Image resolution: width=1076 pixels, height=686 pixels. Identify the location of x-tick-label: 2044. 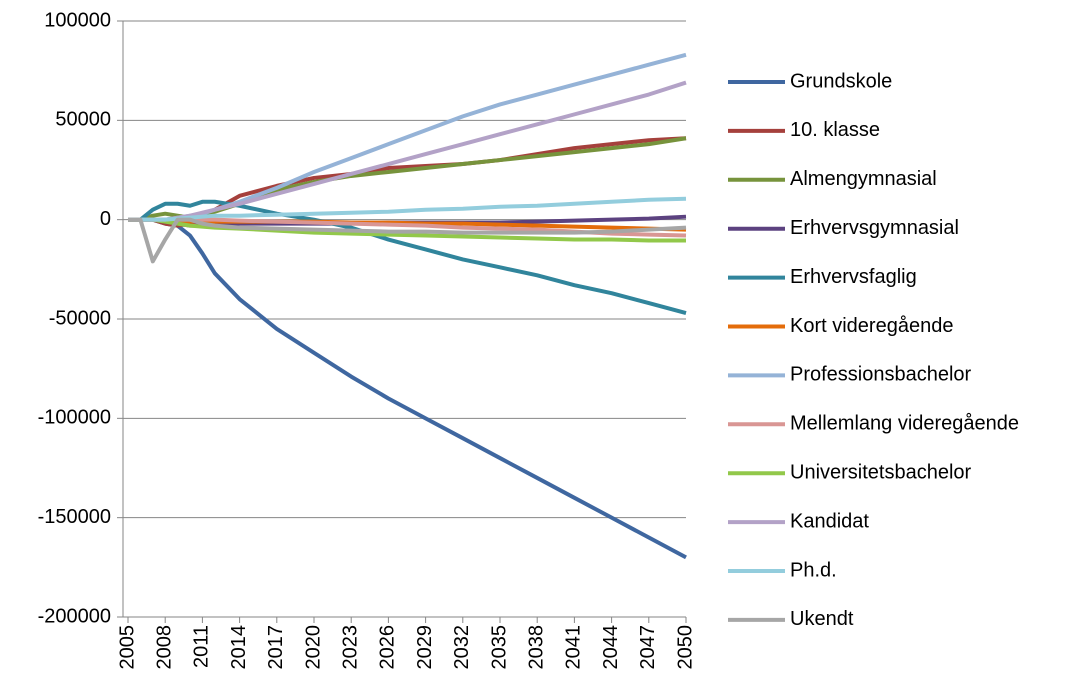
(611, 647).